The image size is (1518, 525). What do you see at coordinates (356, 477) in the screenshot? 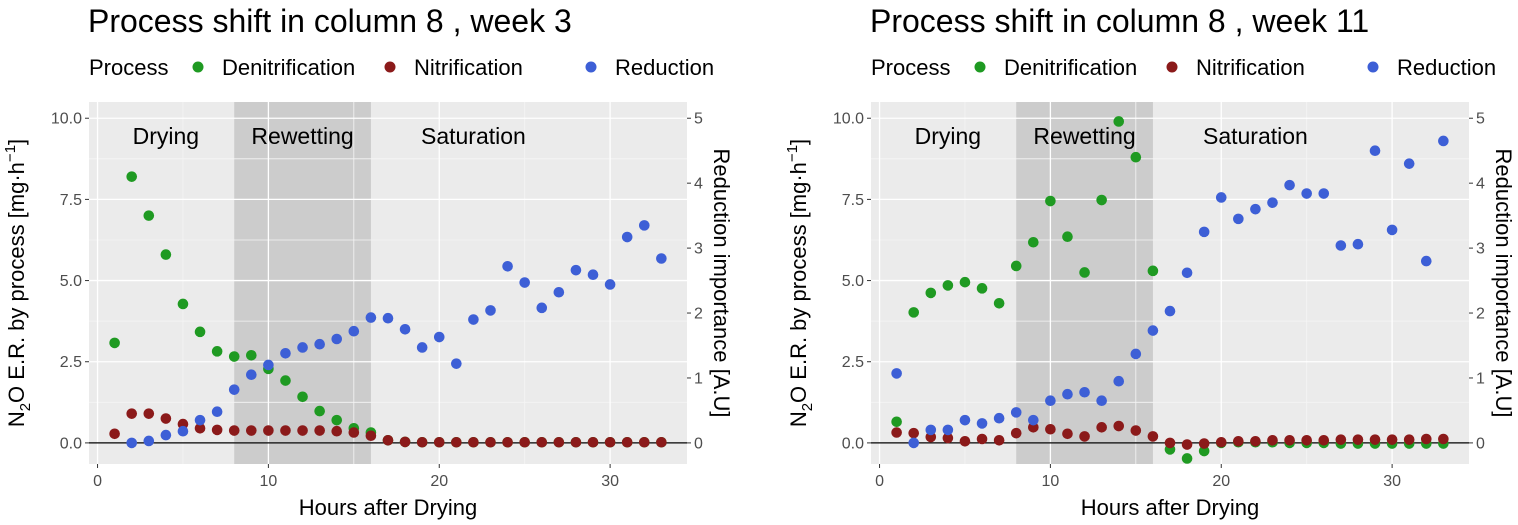
I see `x-axis: 0 10 20 30` at bounding box center [356, 477].